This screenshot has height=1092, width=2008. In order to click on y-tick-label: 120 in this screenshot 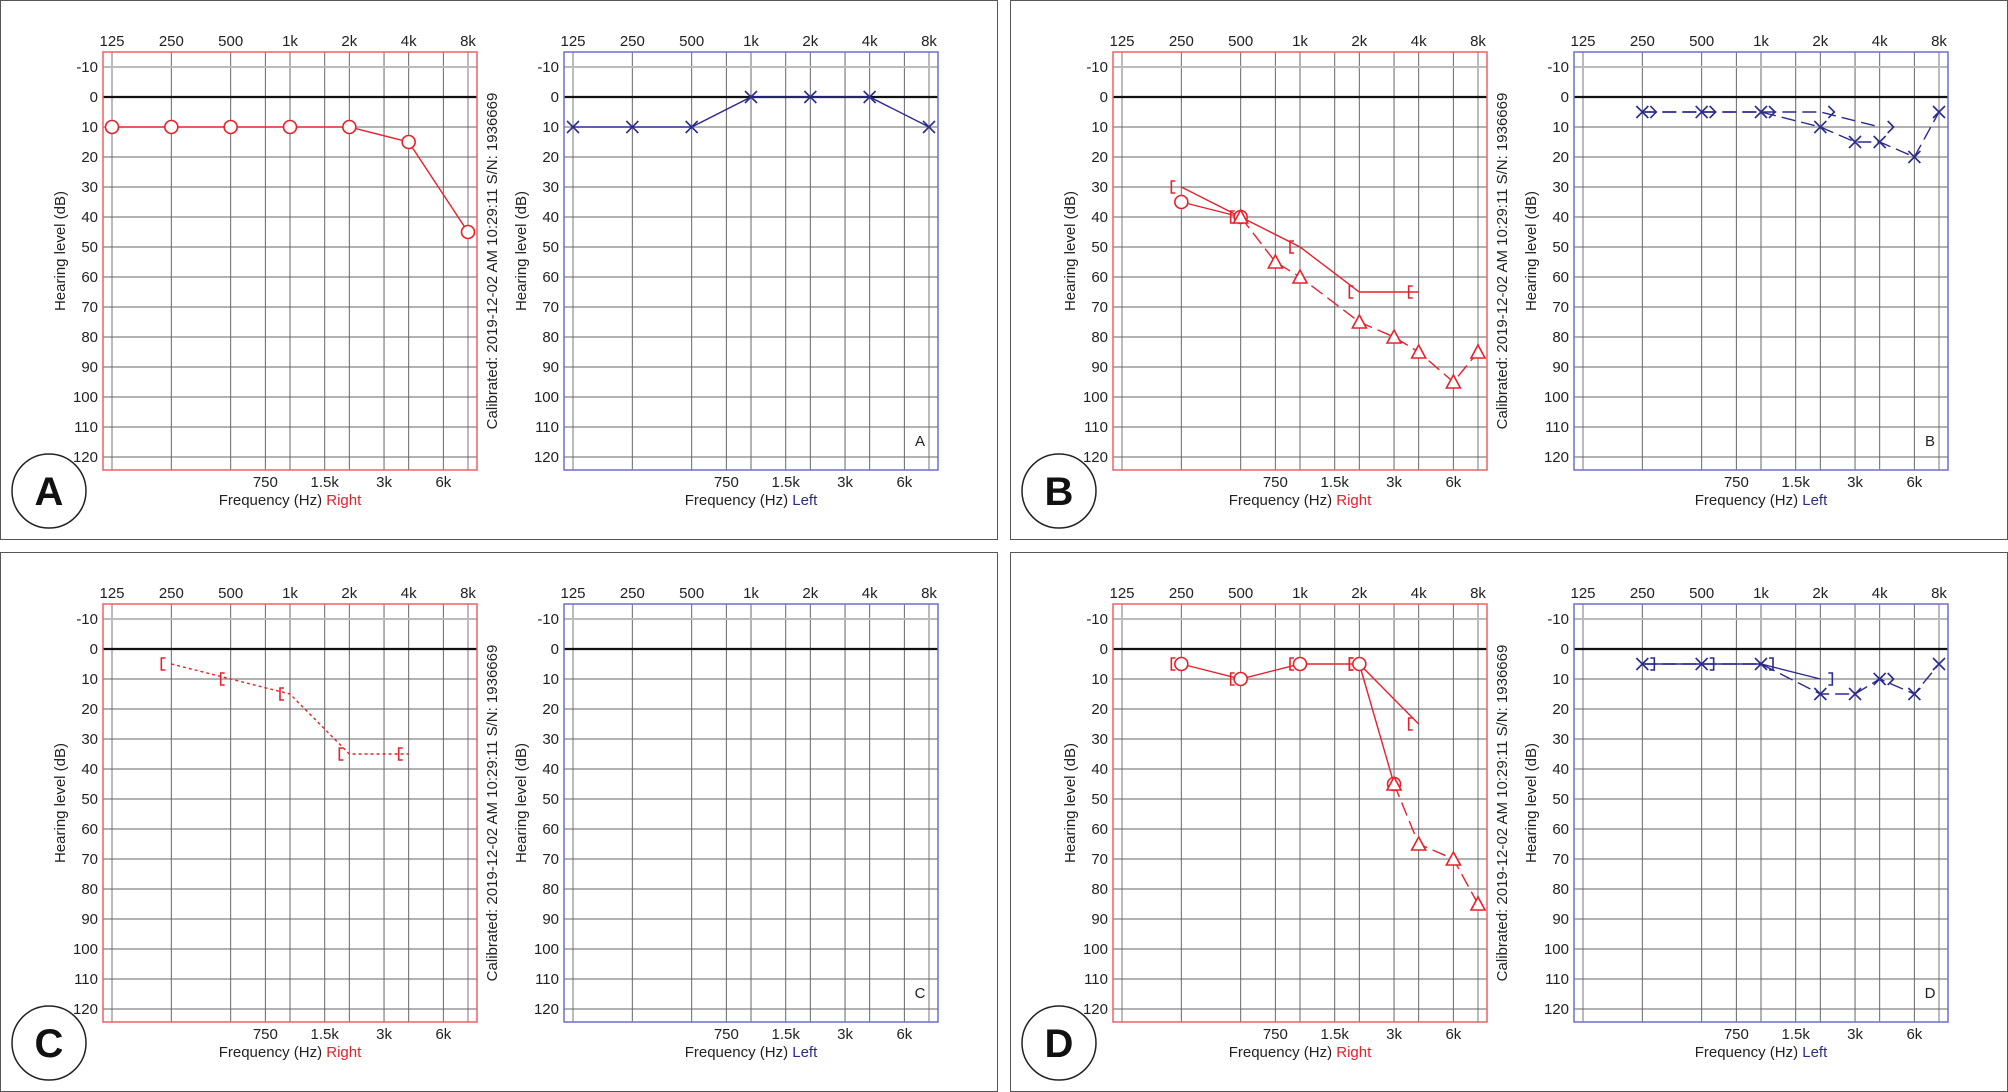, I will do `click(1095, 457)`.